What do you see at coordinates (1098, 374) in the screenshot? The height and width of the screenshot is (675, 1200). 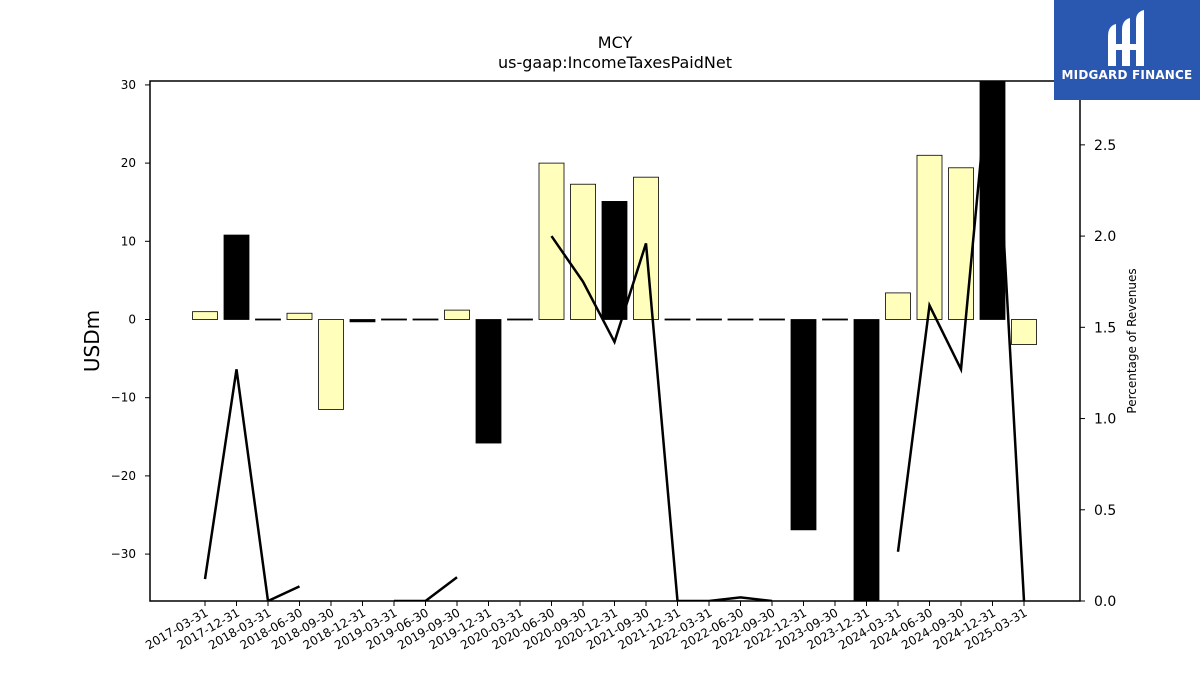 I see `right-axis: 2.5 2.0 1.5 1.0 0.5 0.0` at bounding box center [1098, 374].